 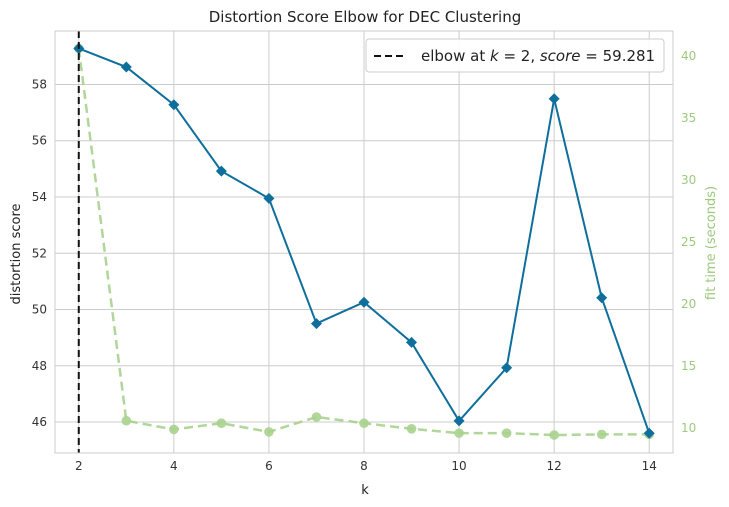 What do you see at coordinates (688, 56) in the screenshot?
I see `y2-tick-label: 40` at bounding box center [688, 56].